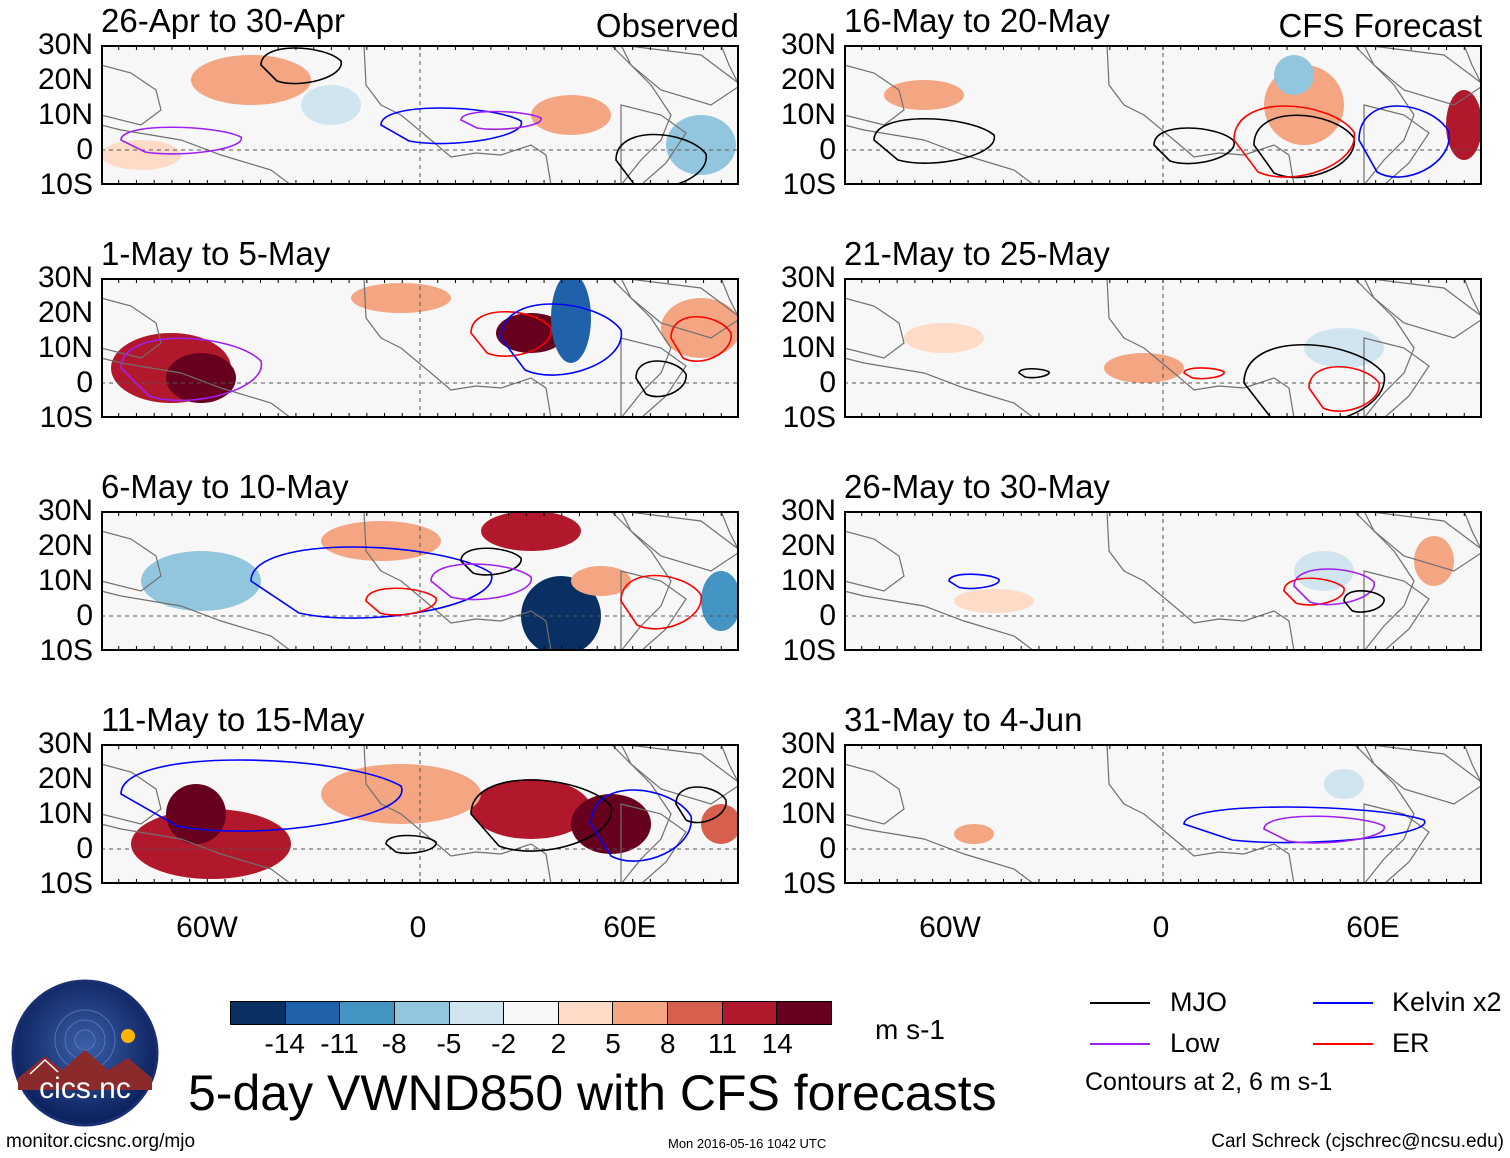 Image resolution: width=1510 pixels, height=1158 pixels. What do you see at coordinates (223, 20) in the screenshot?
I see `panel-title: 26-Apr to 30-Apr` at bounding box center [223, 20].